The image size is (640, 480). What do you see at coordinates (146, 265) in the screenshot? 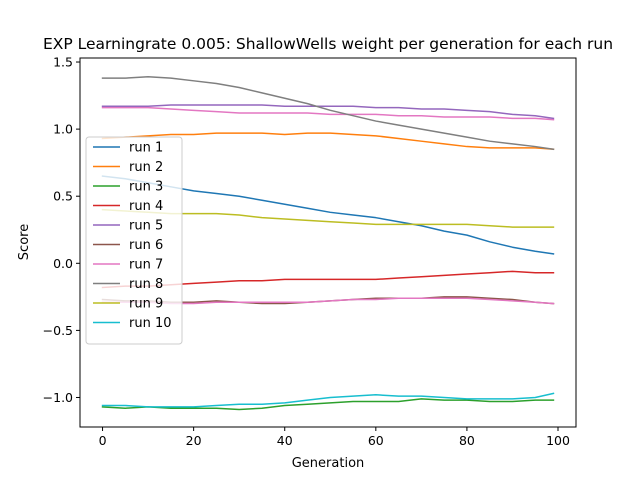
I see `legend-label: run 7` at bounding box center [146, 265].